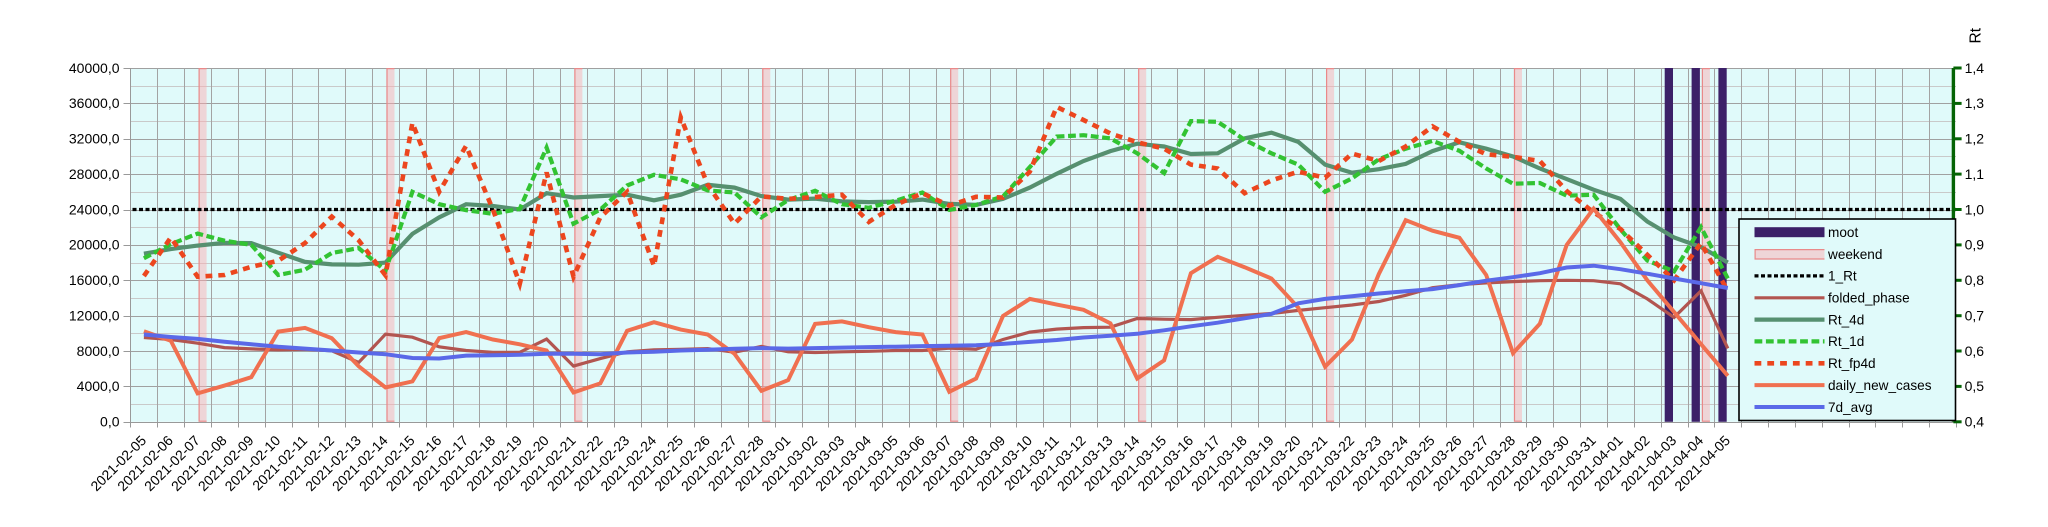  Describe the element at coordinates (1880, 385) in the screenshot. I see `svg-text: daily_new_cases` at that location.